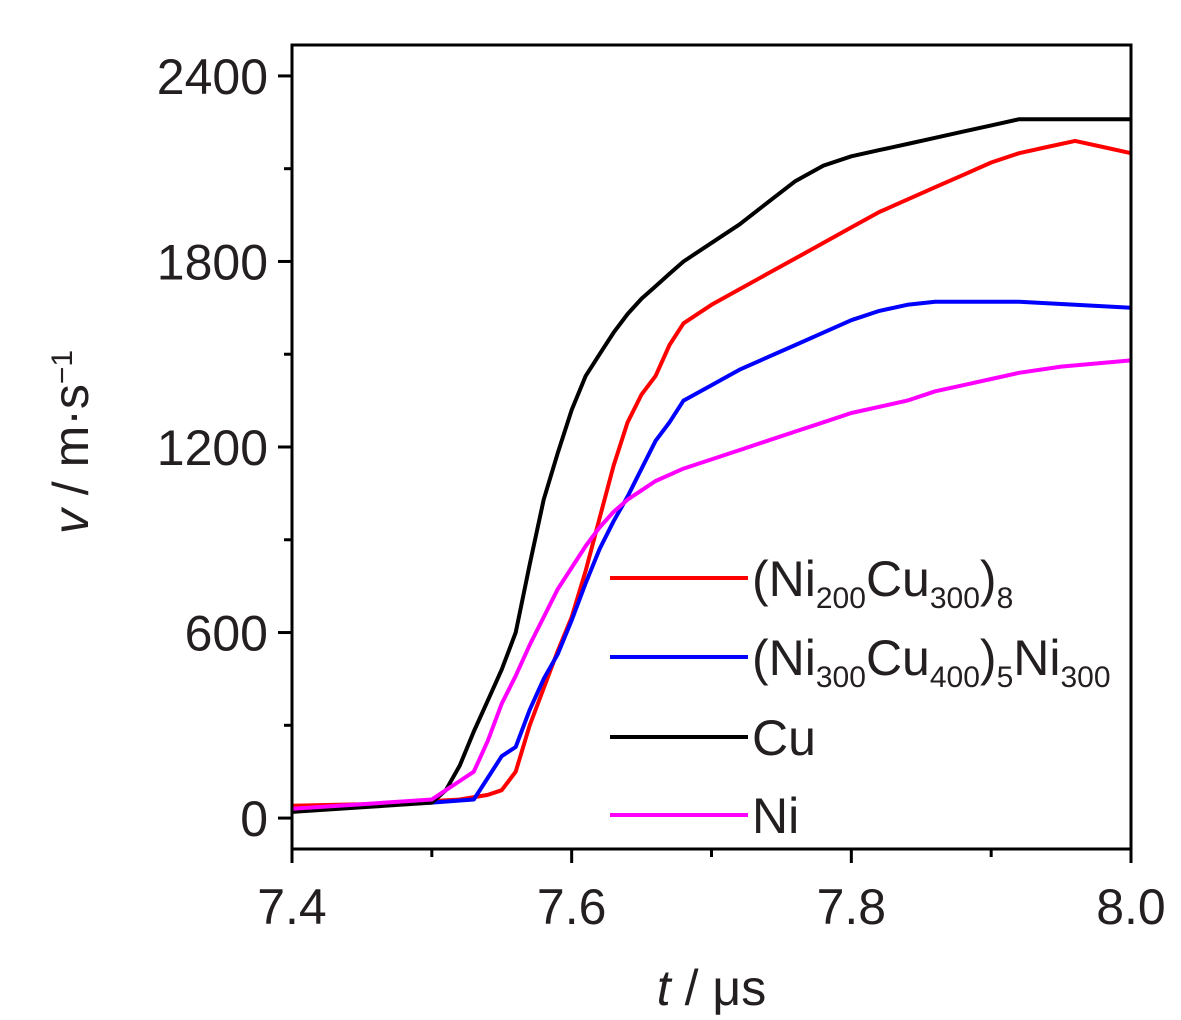 The image size is (1181, 1020). I want to click on y-tick-label: 2400, so click(212, 77).